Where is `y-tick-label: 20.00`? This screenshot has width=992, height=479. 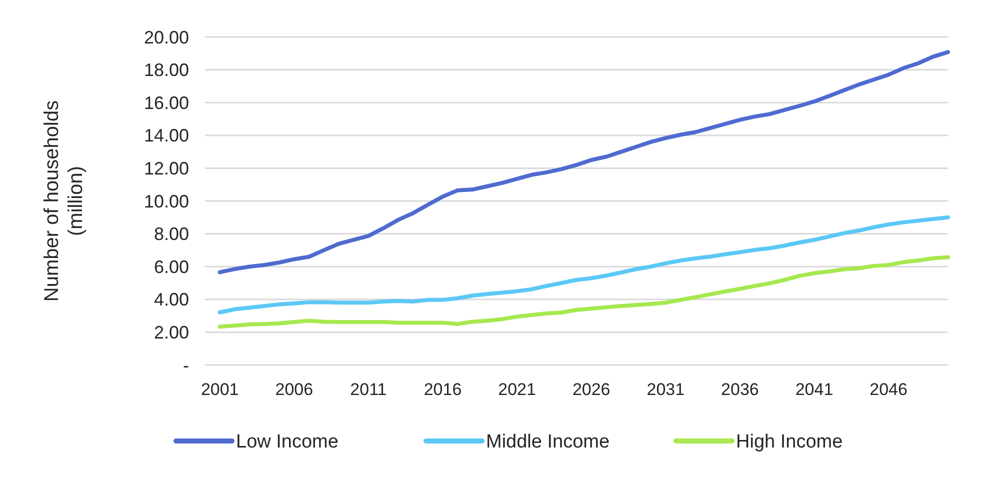
y-tick-label: 20.00 is located at coordinates (166, 37).